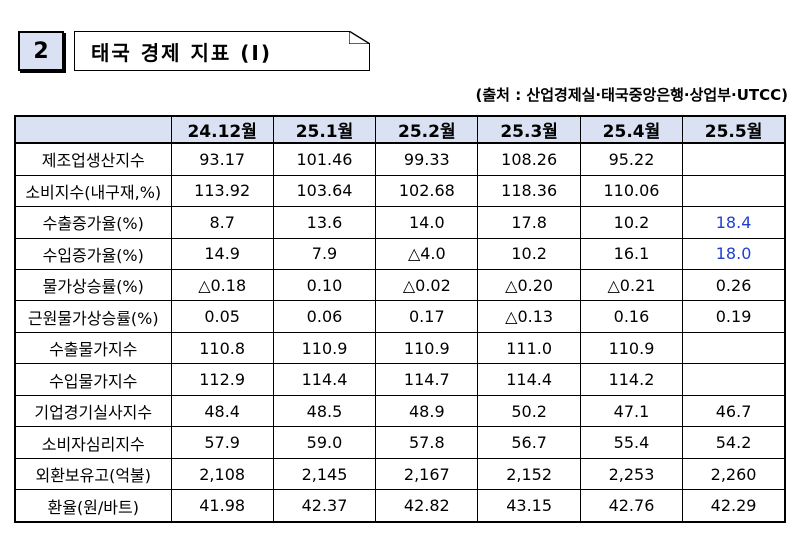 This screenshot has height=537, width=800. Describe the element at coordinates (427, 129) in the screenshot. I see `column-header: 25.2월` at that location.